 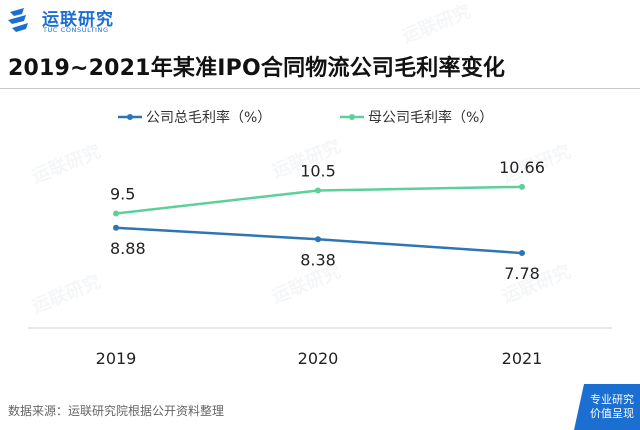 What do you see at coordinates (116, 227) in the screenshot?
I see `data-point-1-2019` at bounding box center [116, 227].